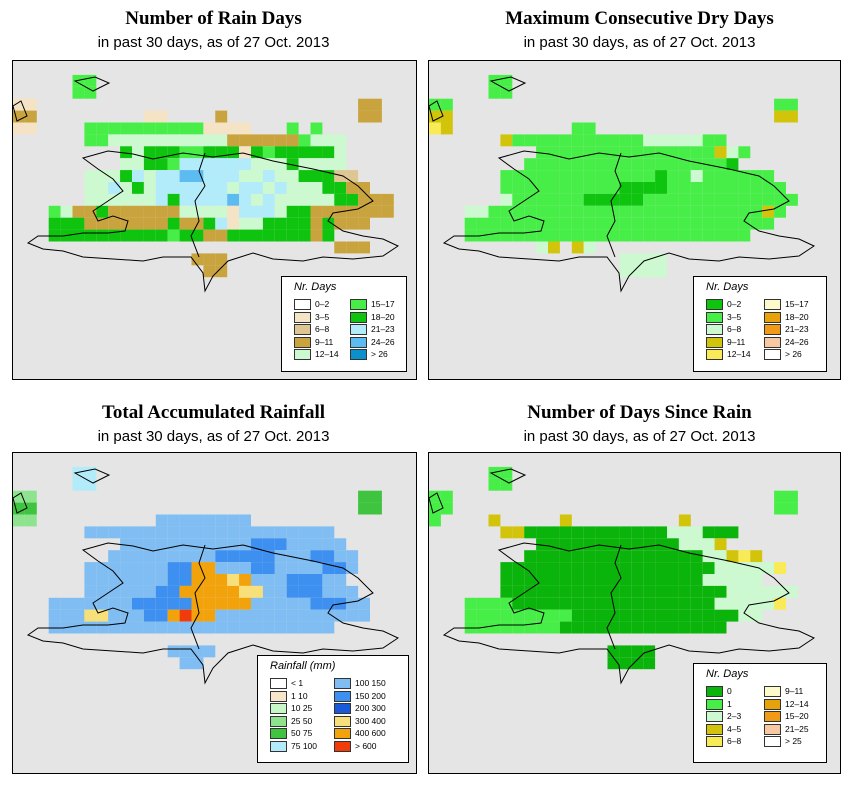 Image resolution: width=853 pixels, height=793 pixels. Describe the element at coordinates (322, 316) in the screenshot. I see `legend-label: 3–5` at that location.